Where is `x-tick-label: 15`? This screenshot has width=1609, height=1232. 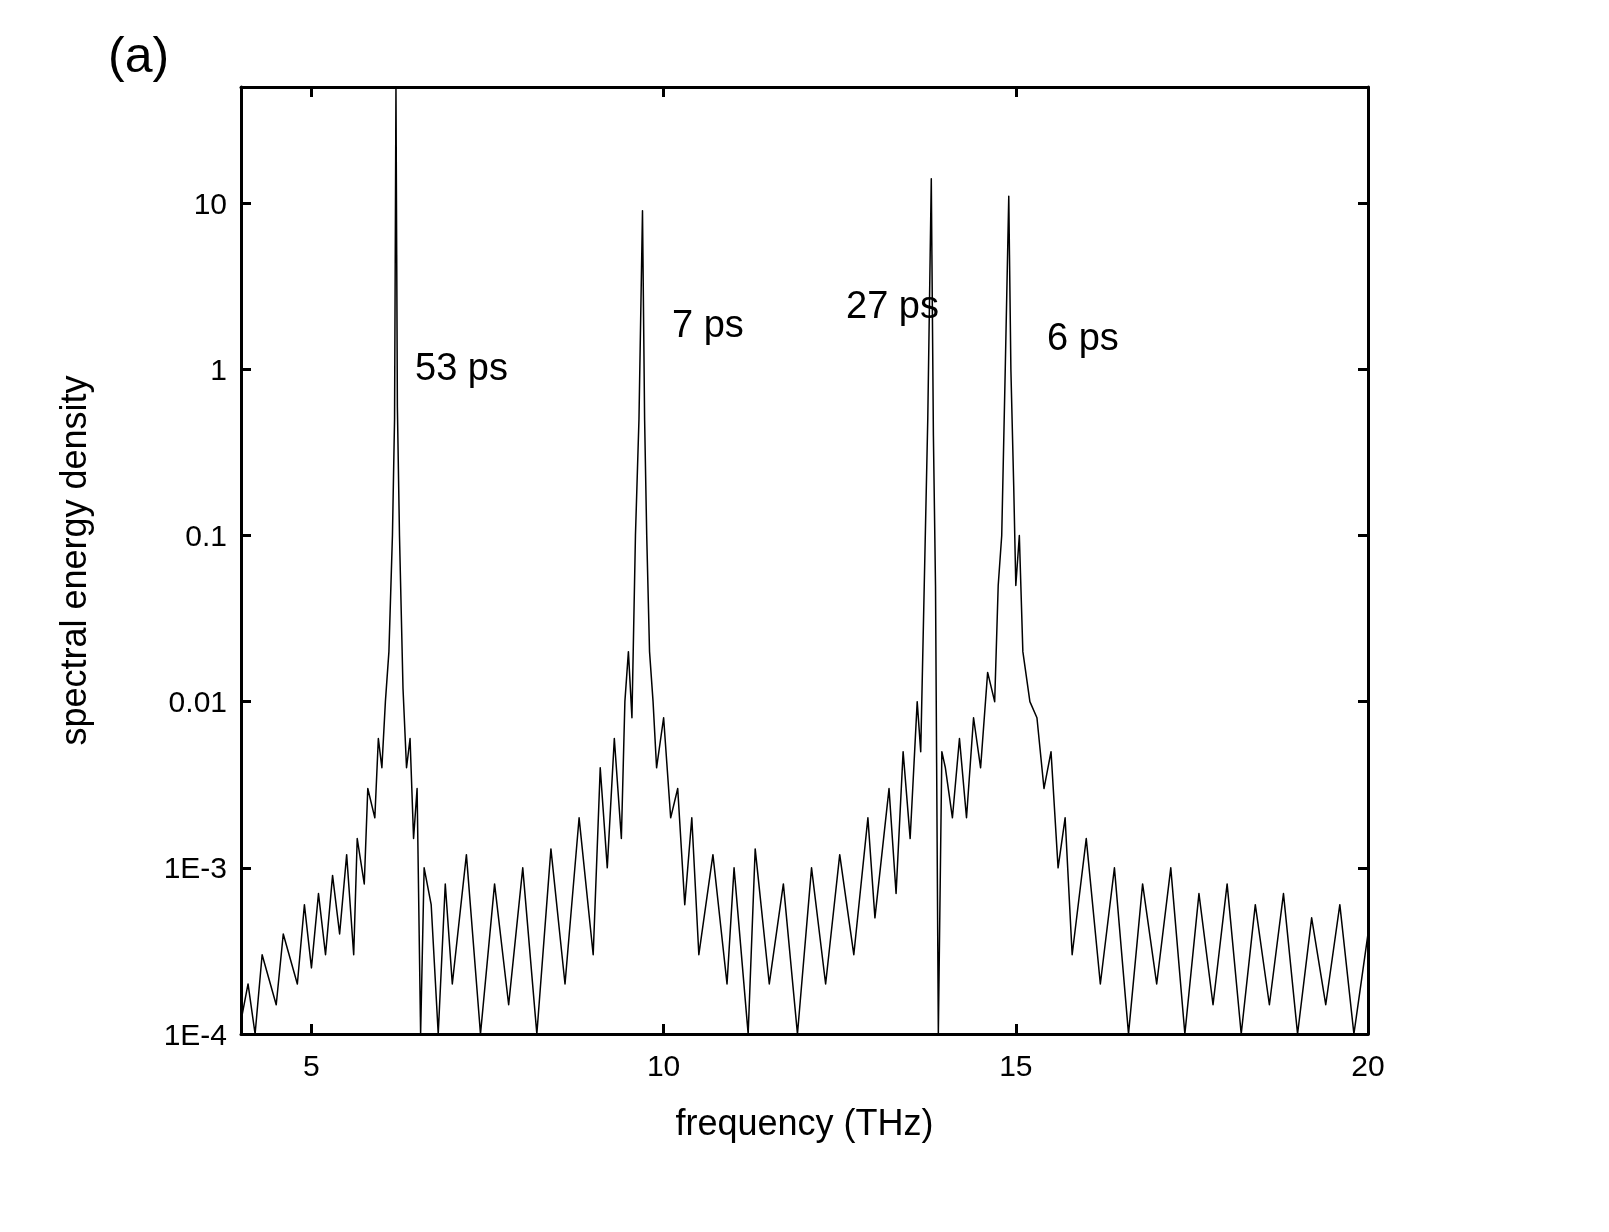
x-tick-label: 15 is located at coordinates (1016, 1065).